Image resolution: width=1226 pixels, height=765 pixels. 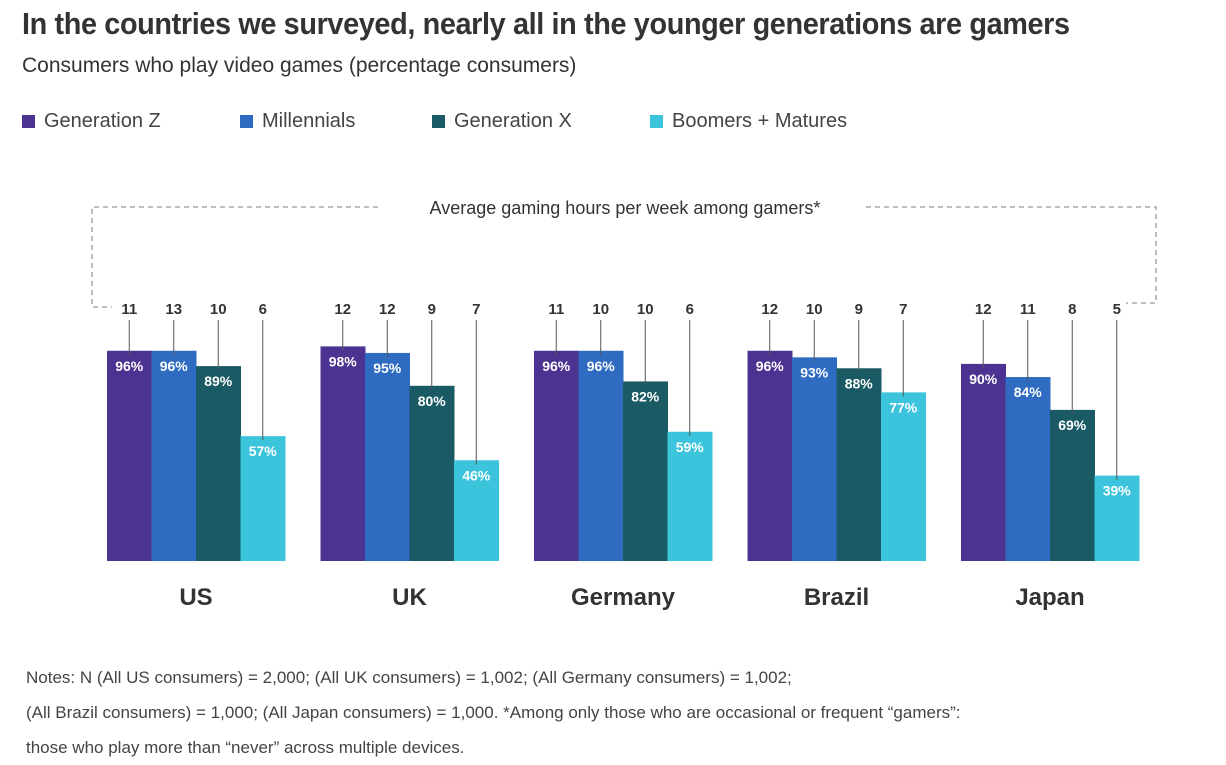 What do you see at coordinates (1049, 597) in the screenshot?
I see `category-label-japan: Japan` at bounding box center [1049, 597].